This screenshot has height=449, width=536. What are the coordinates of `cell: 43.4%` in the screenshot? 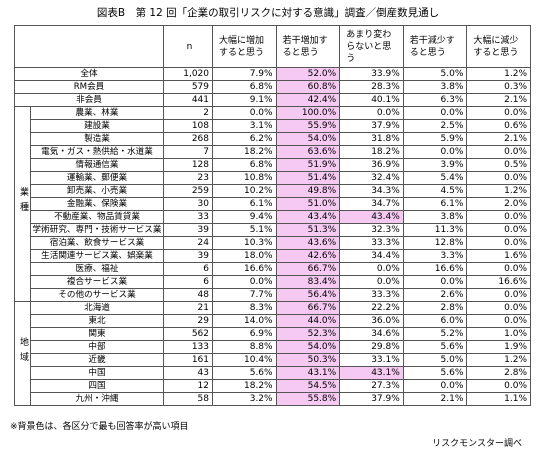 It's located at (308, 217).